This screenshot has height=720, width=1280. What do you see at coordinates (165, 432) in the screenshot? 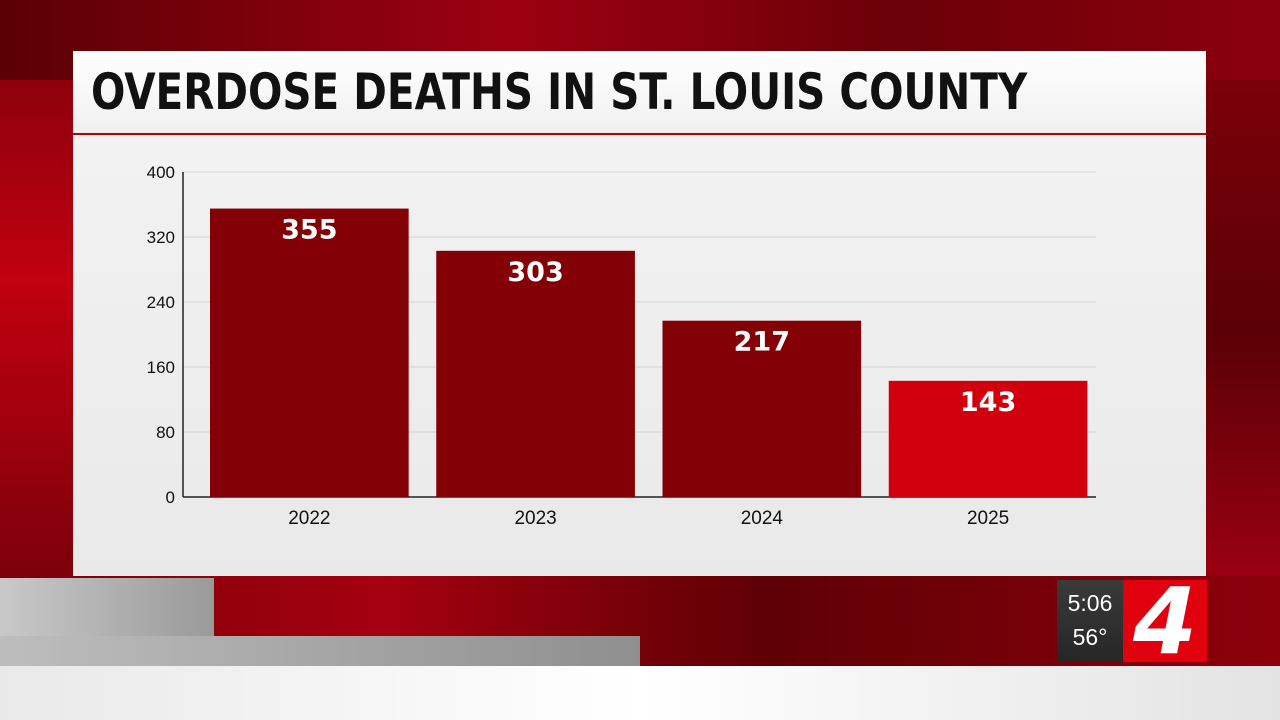
I see `y-tick-label: 80` at bounding box center [165, 432].